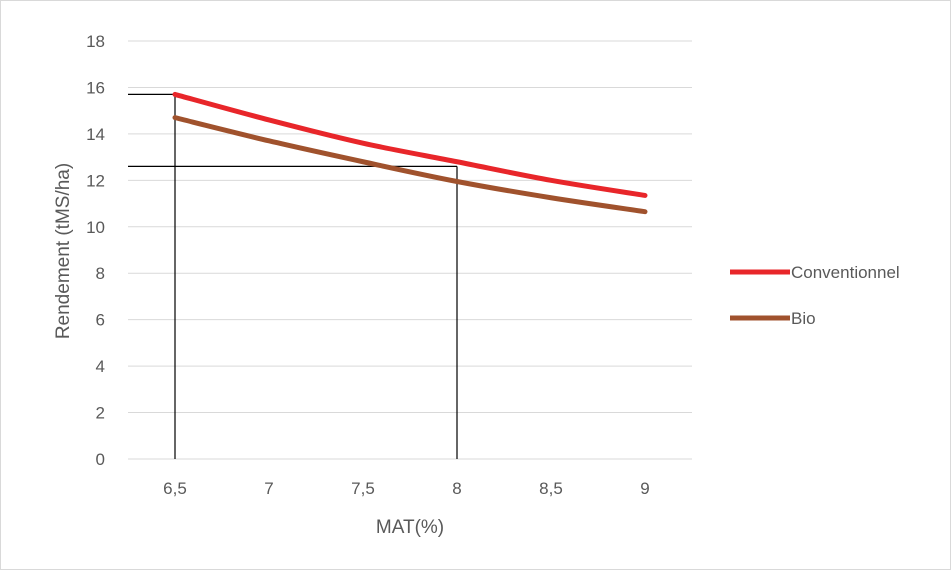  What do you see at coordinates (410, 165) in the screenshot?
I see `series-line-bio` at bounding box center [410, 165].